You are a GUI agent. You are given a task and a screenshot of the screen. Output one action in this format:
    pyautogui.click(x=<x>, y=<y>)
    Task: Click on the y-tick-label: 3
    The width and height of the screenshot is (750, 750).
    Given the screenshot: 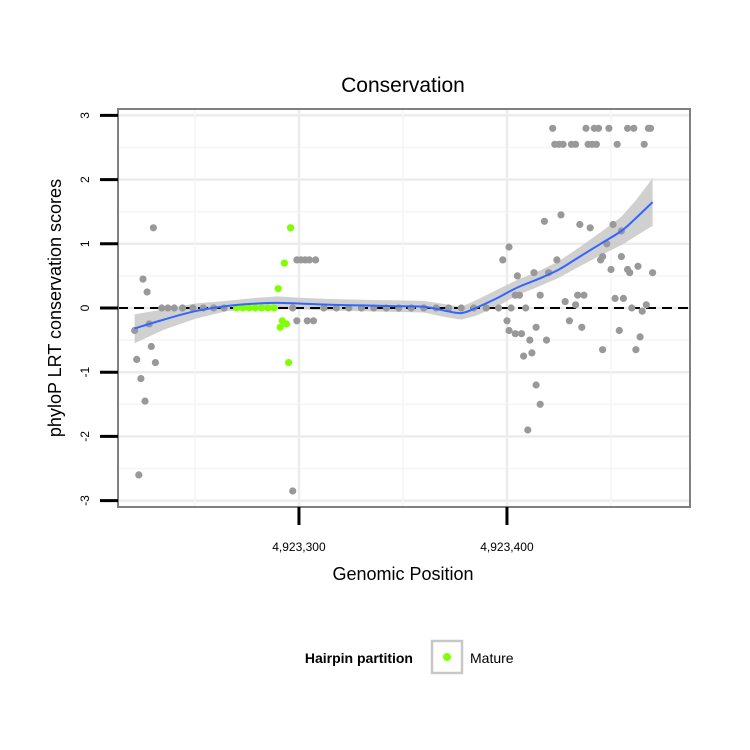 What is the action you would take?
    pyautogui.click(x=85, y=115)
    